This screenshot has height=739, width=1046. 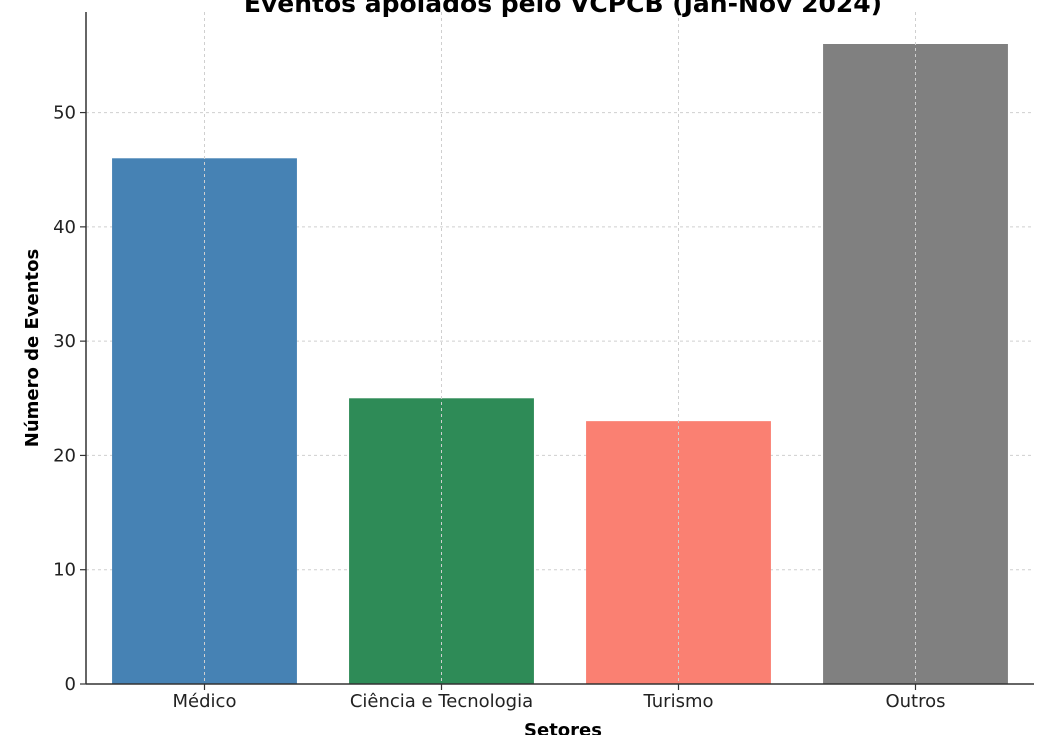 What do you see at coordinates (64, 113) in the screenshot?
I see `y-tick-label: 50` at bounding box center [64, 113].